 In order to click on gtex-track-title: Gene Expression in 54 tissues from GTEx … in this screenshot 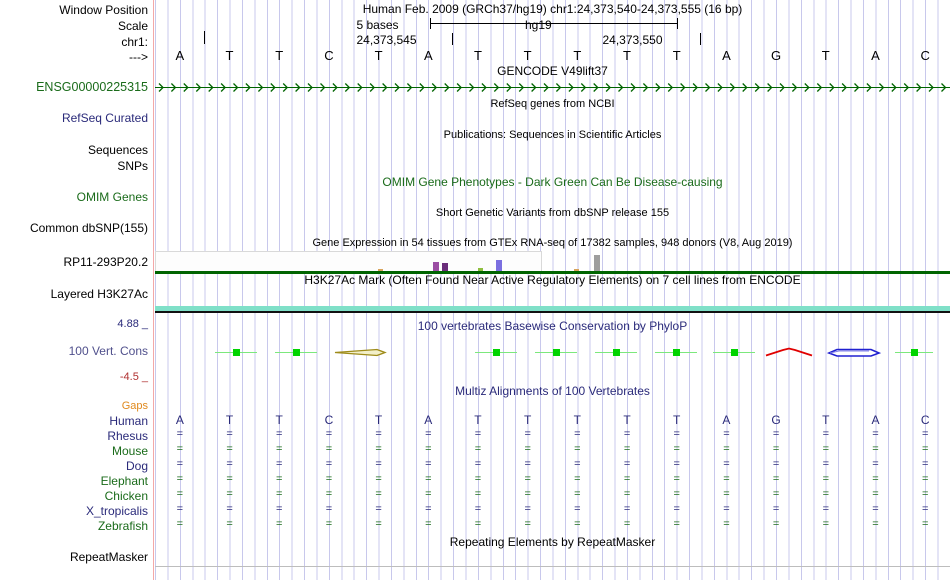, I will do `click(552, 243)`.